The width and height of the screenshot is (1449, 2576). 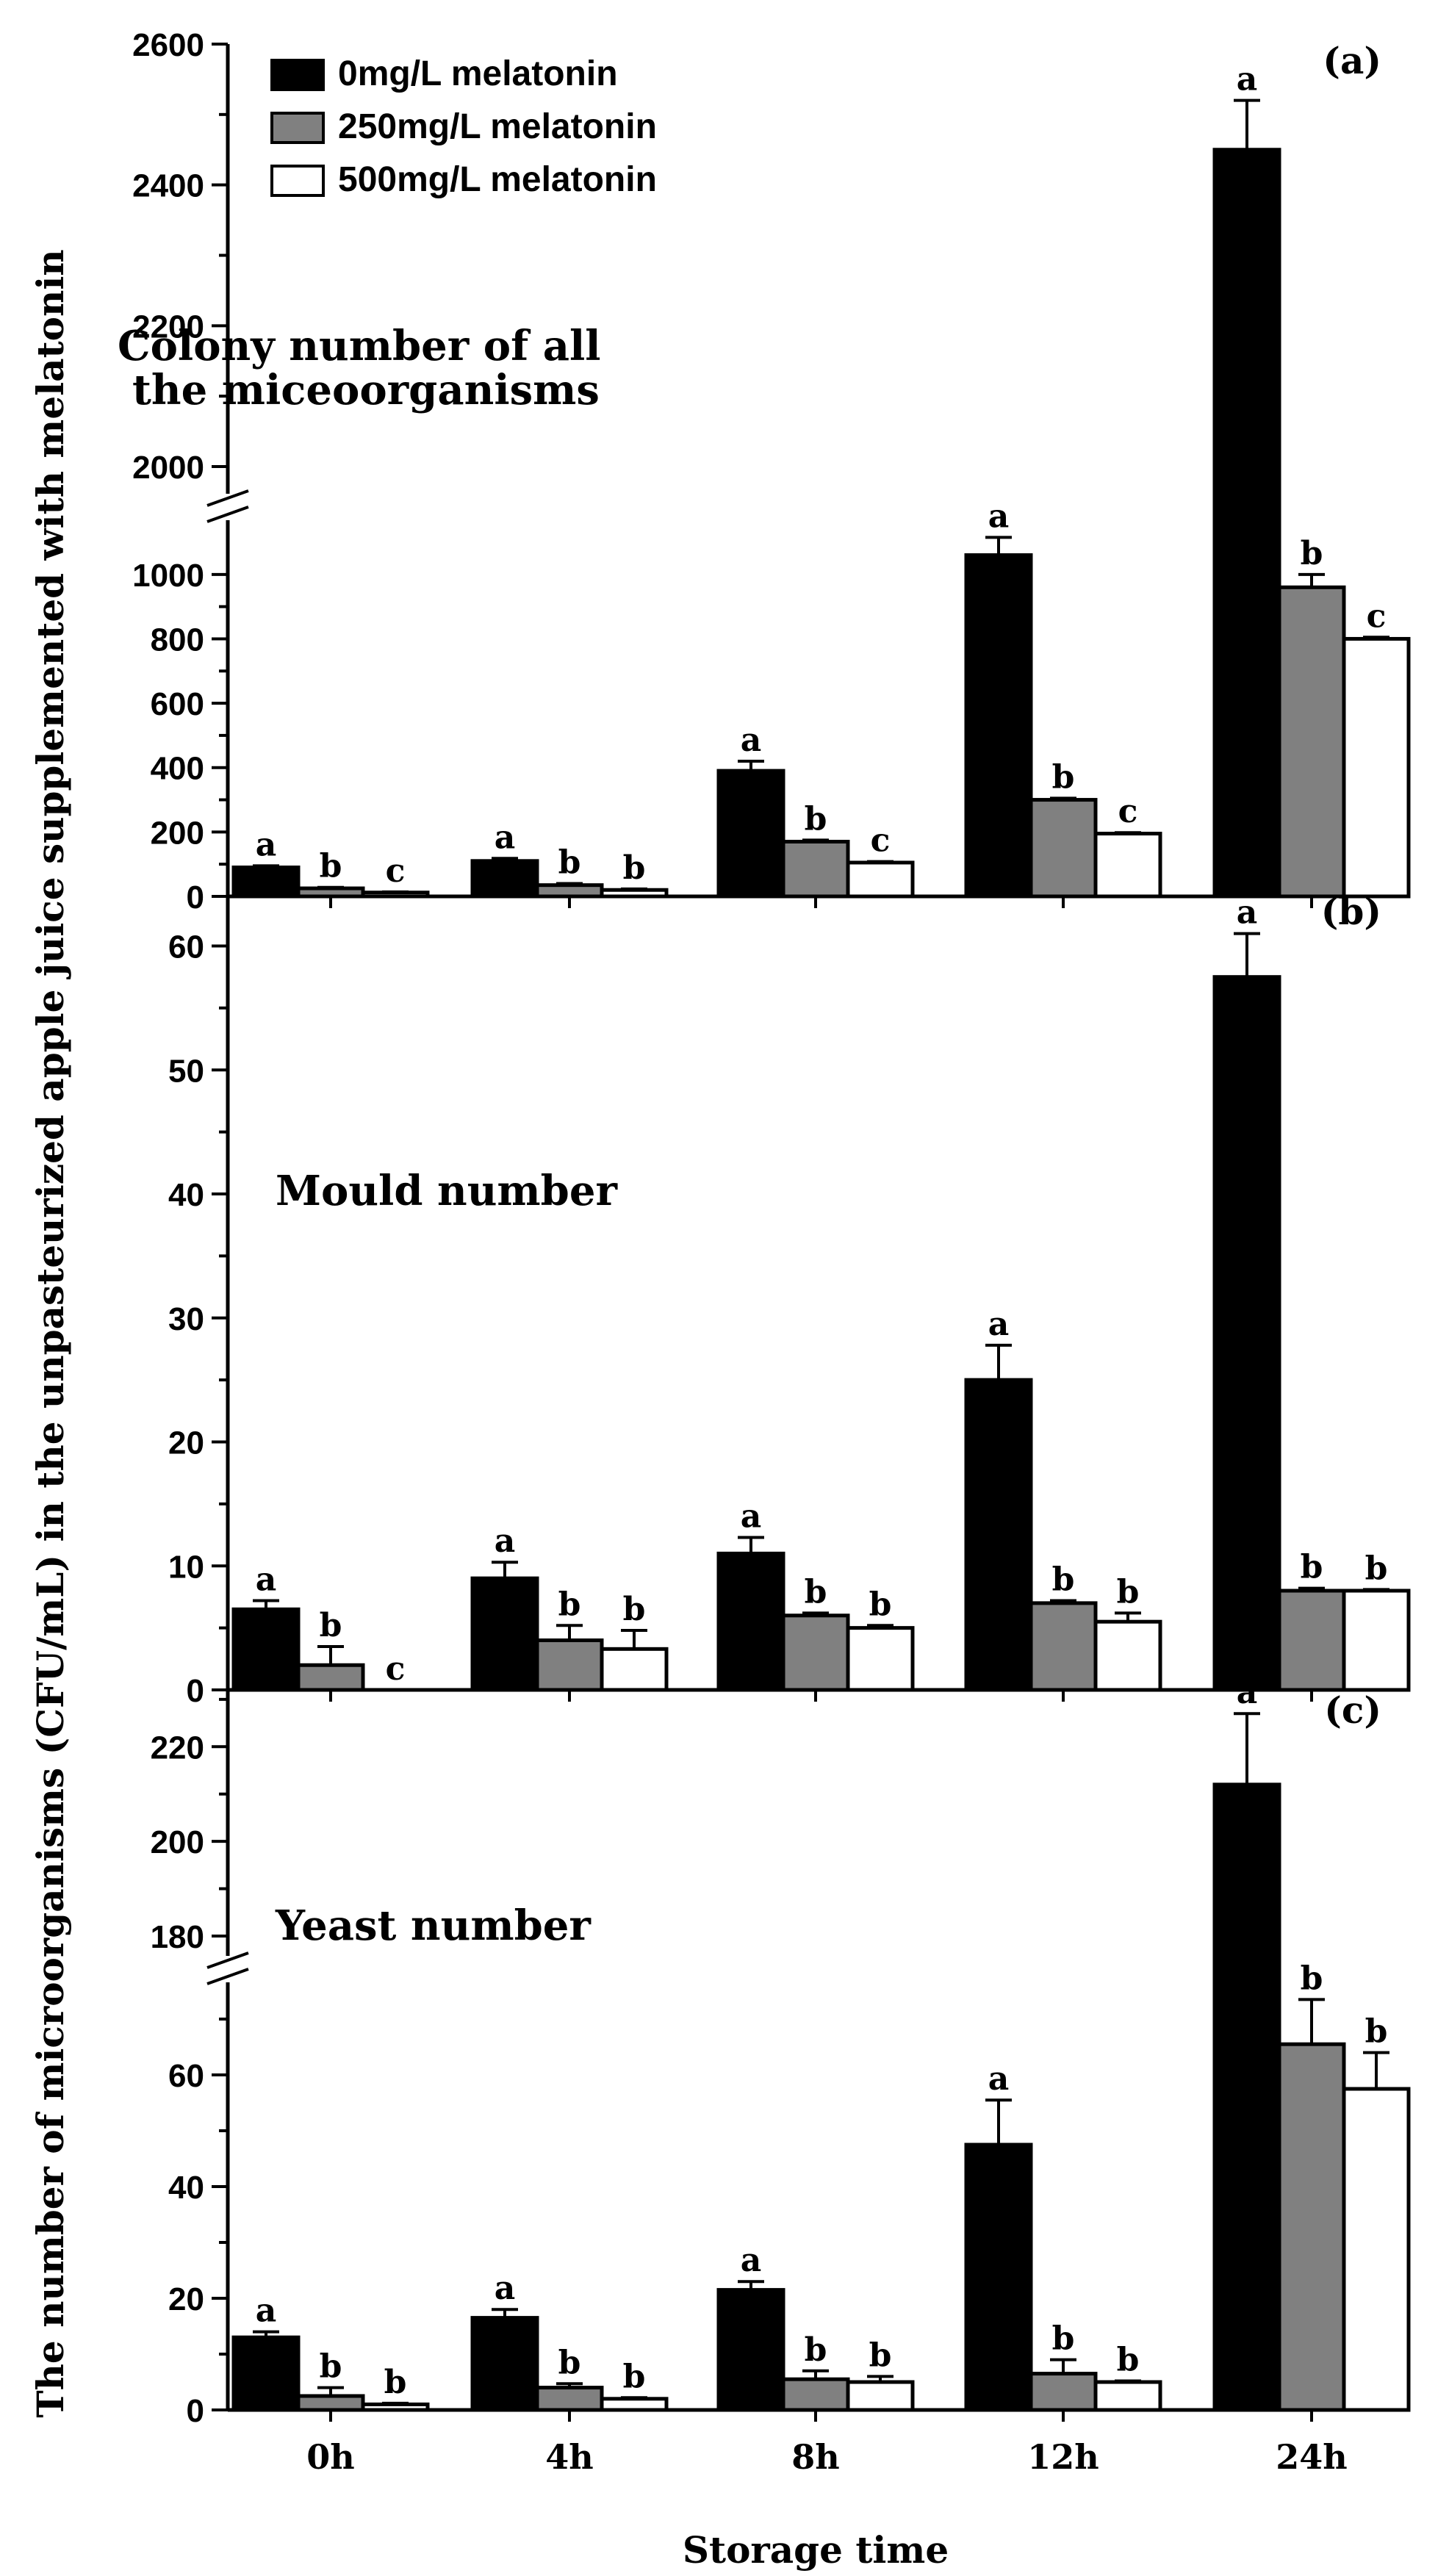 What do you see at coordinates (478, 73) in the screenshot?
I see `legend-label: 0mg/L melatonin` at bounding box center [478, 73].